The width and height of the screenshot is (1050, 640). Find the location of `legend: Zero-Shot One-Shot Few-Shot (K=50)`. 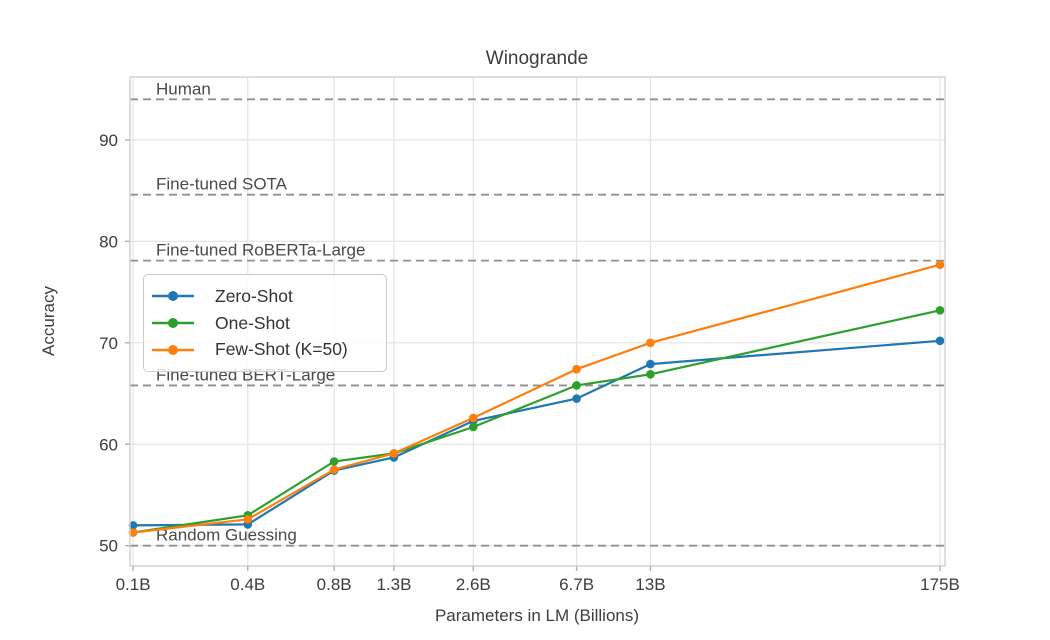

legend: Zero-Shot One-Shot Few-Shot (K=50) is located at coordinates (265, 323).